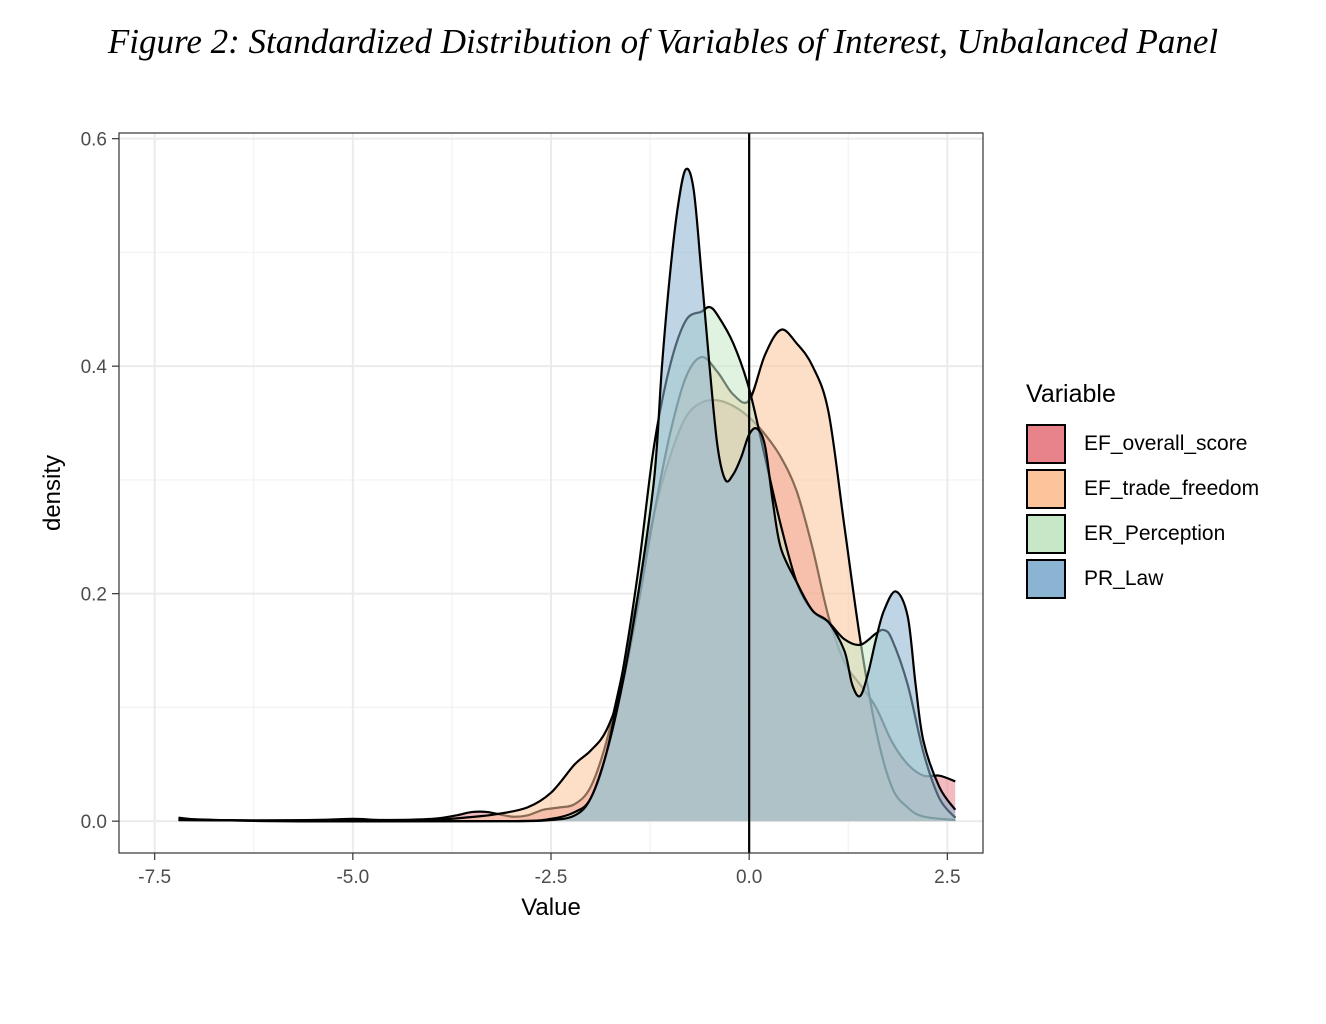  What do you see at coordinates (1046, 533) in the screenshot?
I see `legend-key-er-perception` at bounding box center [1046, 533].